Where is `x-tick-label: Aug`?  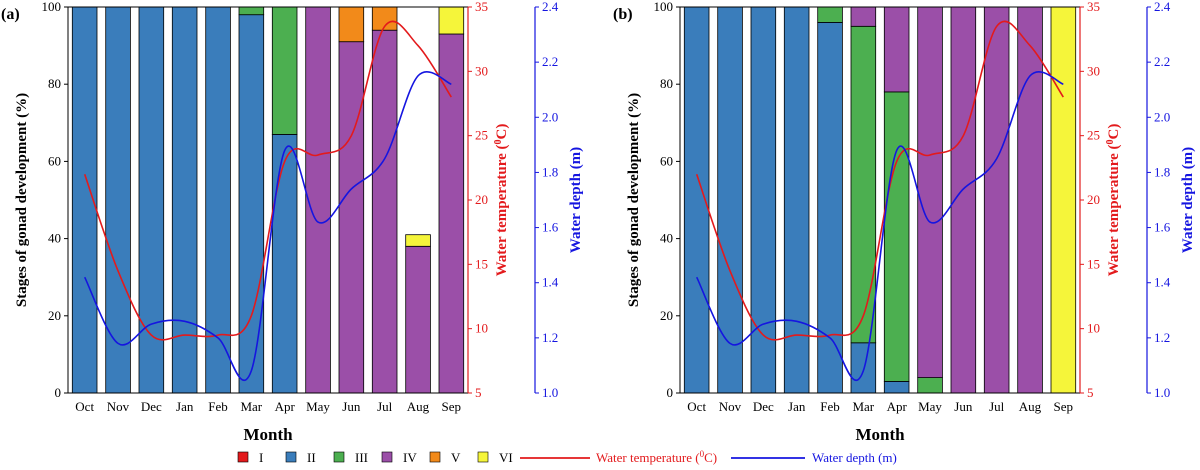 x-tick-label: Aug is located at coordinates (1030, 406).